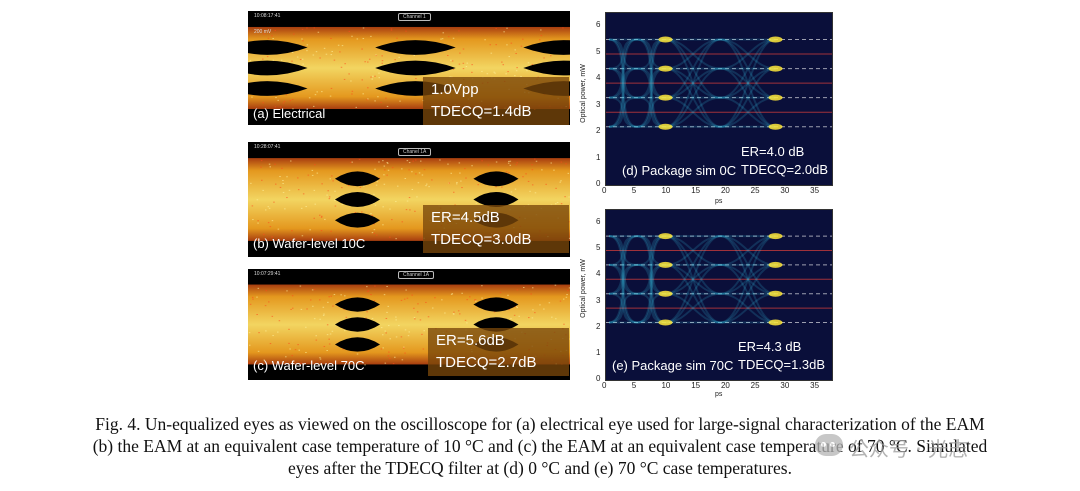  I want to click on stat-tdecq: TDECQ=3.0dB, so click(496, 240).